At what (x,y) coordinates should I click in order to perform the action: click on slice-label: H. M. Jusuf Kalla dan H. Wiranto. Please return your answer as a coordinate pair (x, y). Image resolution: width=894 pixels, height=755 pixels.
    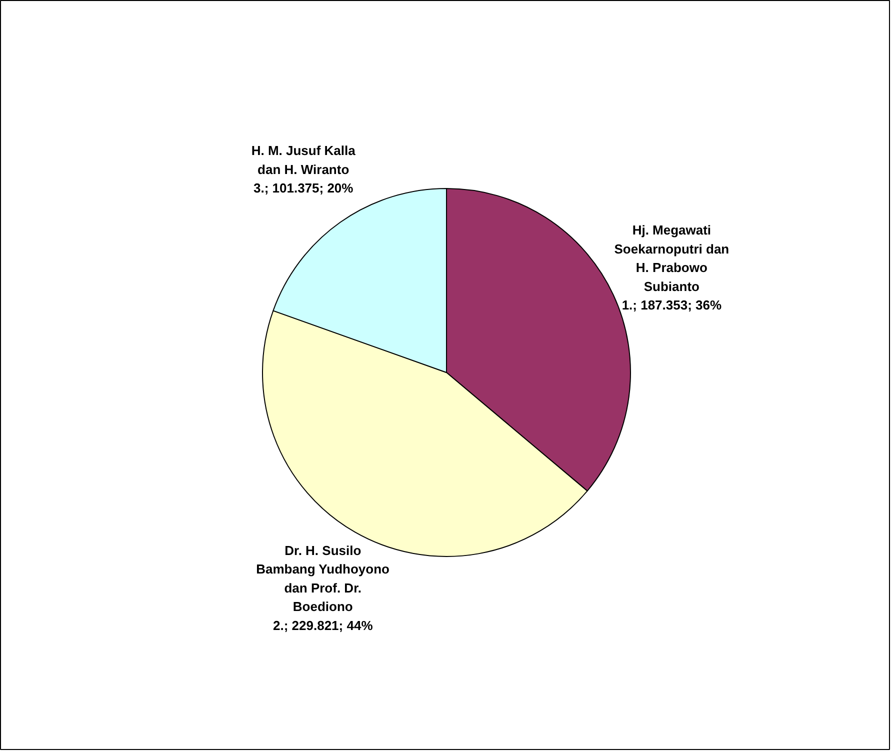
    Looking at the image, I should click on (303, 160).